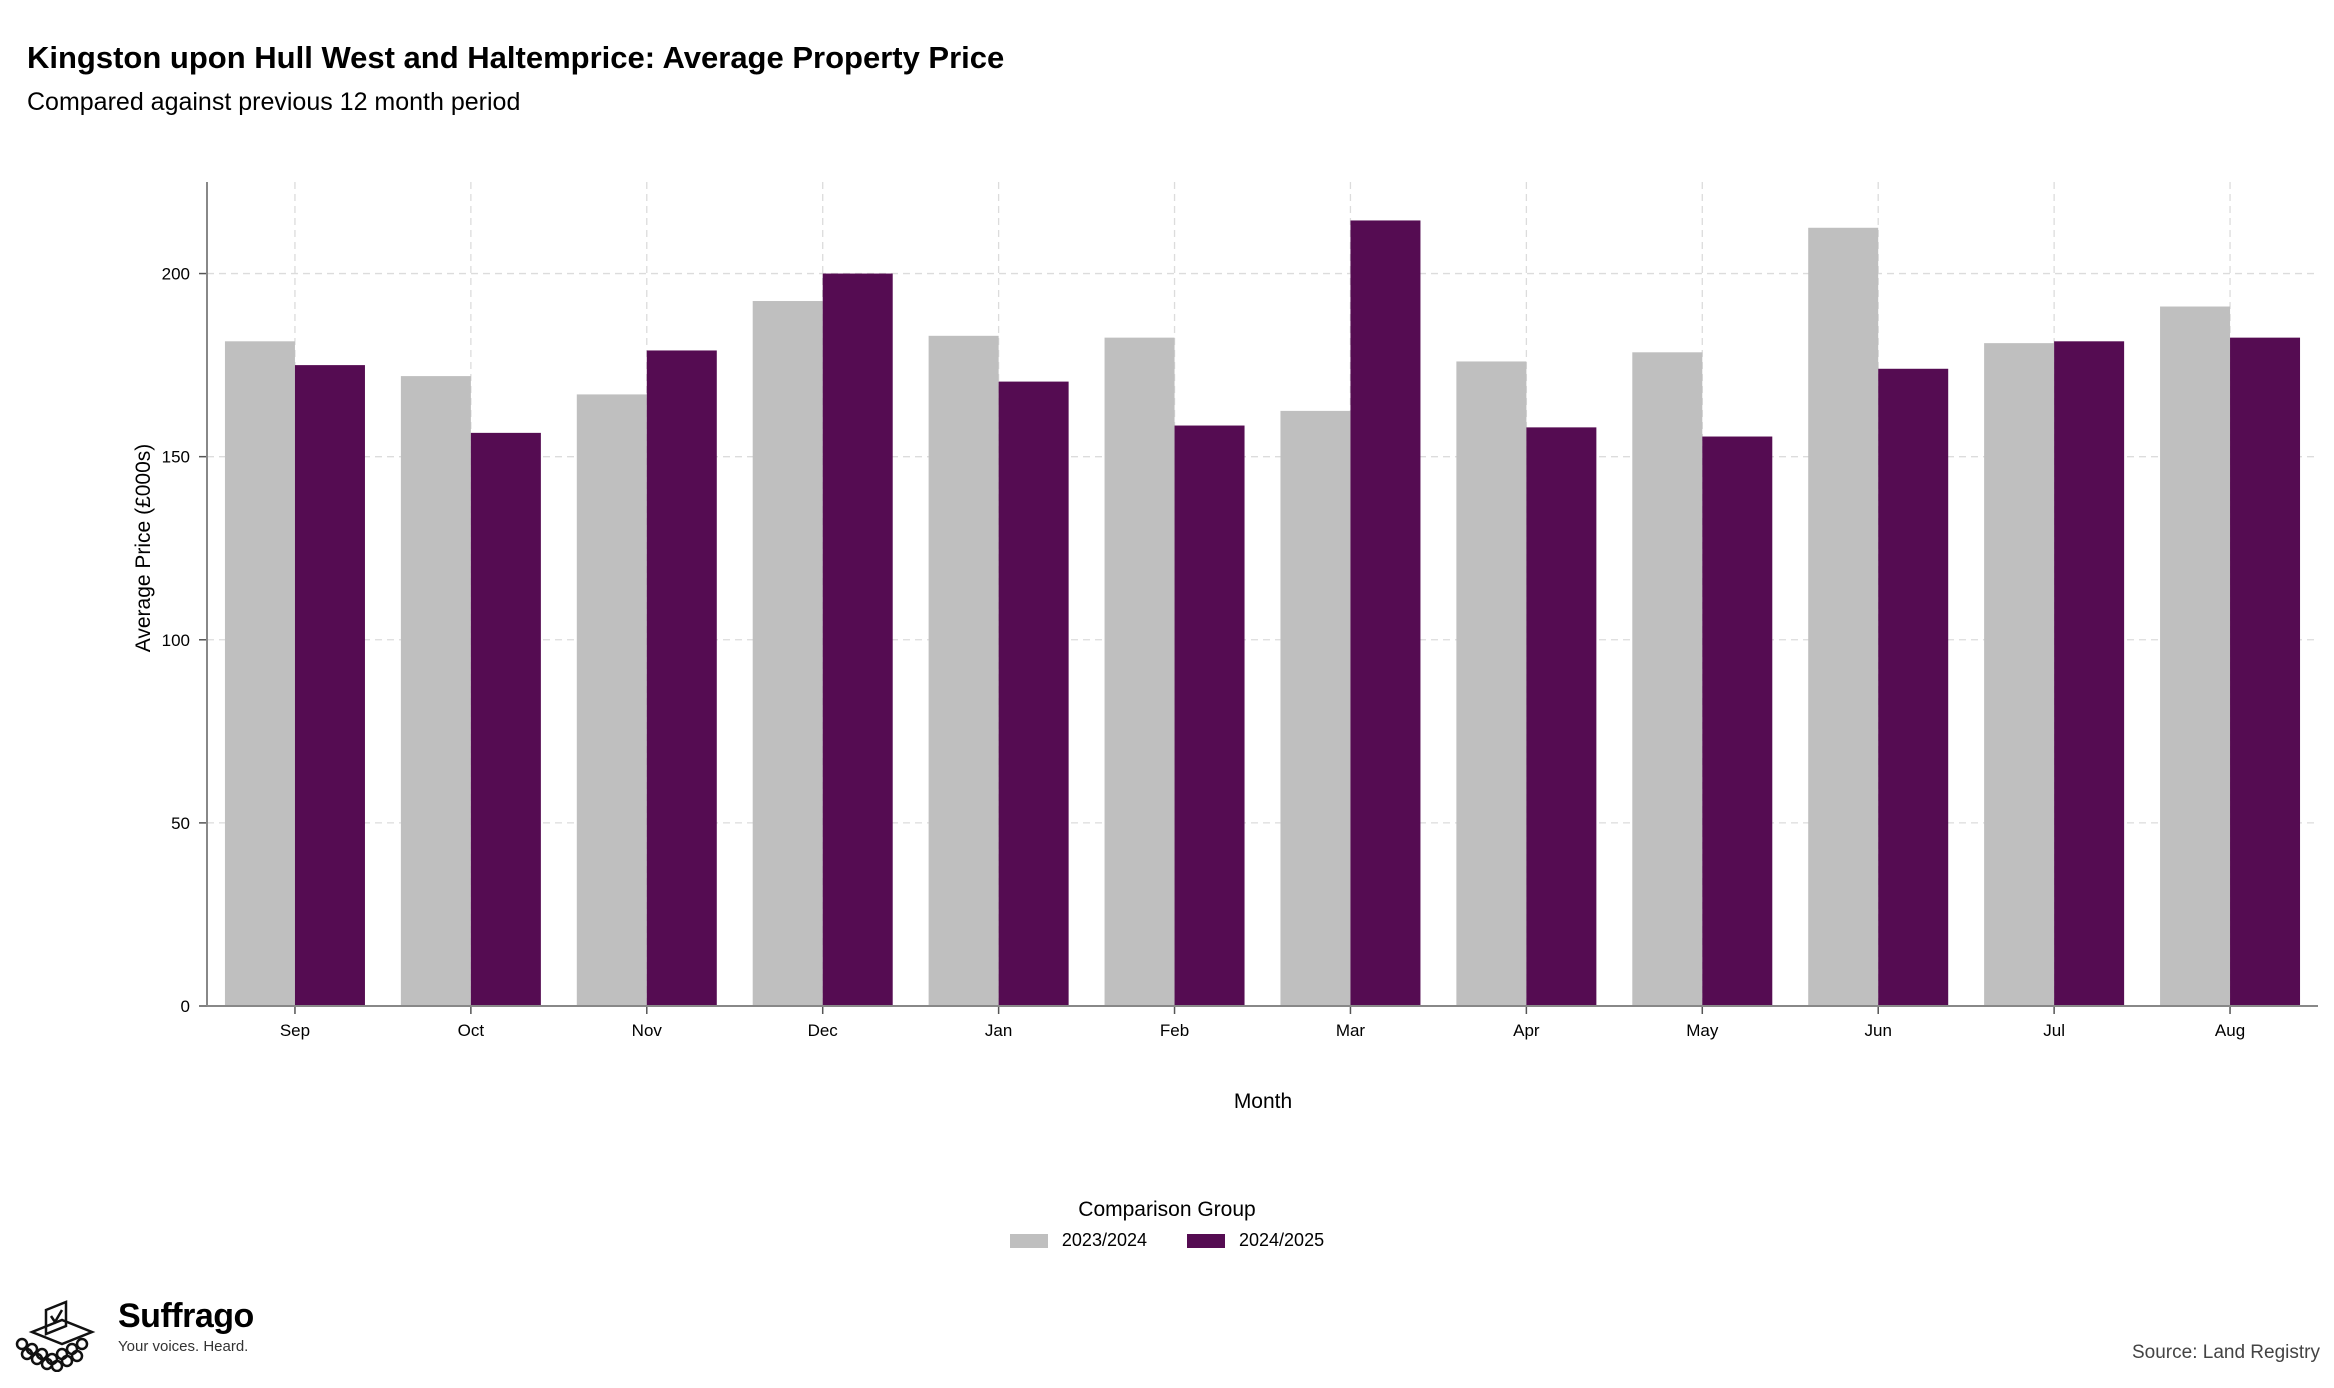  Describe the element at coordinates (1737, 721) in the screenshot. I see `bar-2024-2025-may` at that location.